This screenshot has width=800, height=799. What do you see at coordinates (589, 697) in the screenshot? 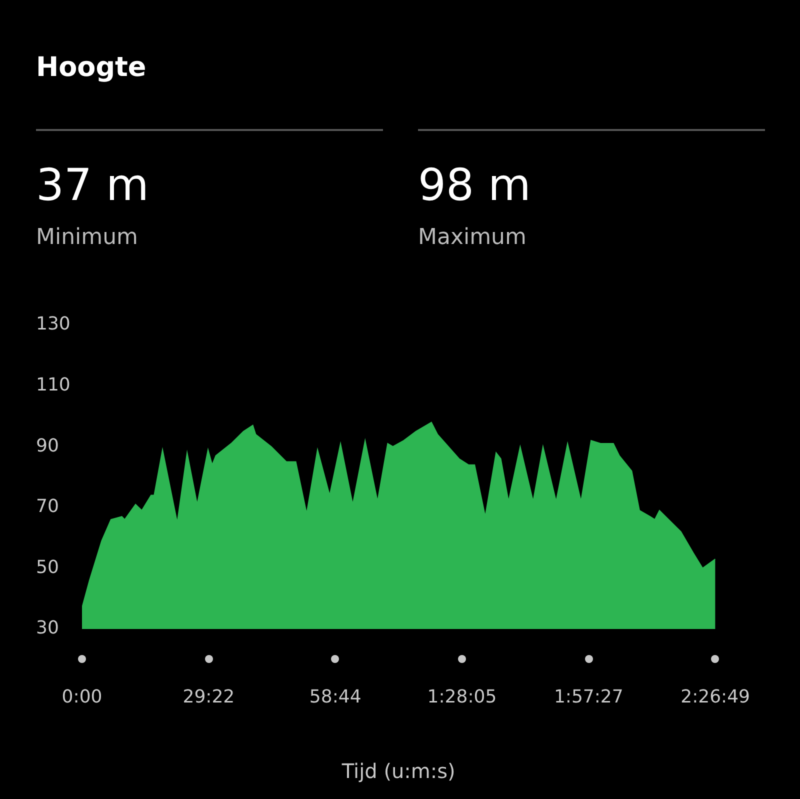
I see `x-tick-label: 1:57:27` at bounding box center [589, 697].